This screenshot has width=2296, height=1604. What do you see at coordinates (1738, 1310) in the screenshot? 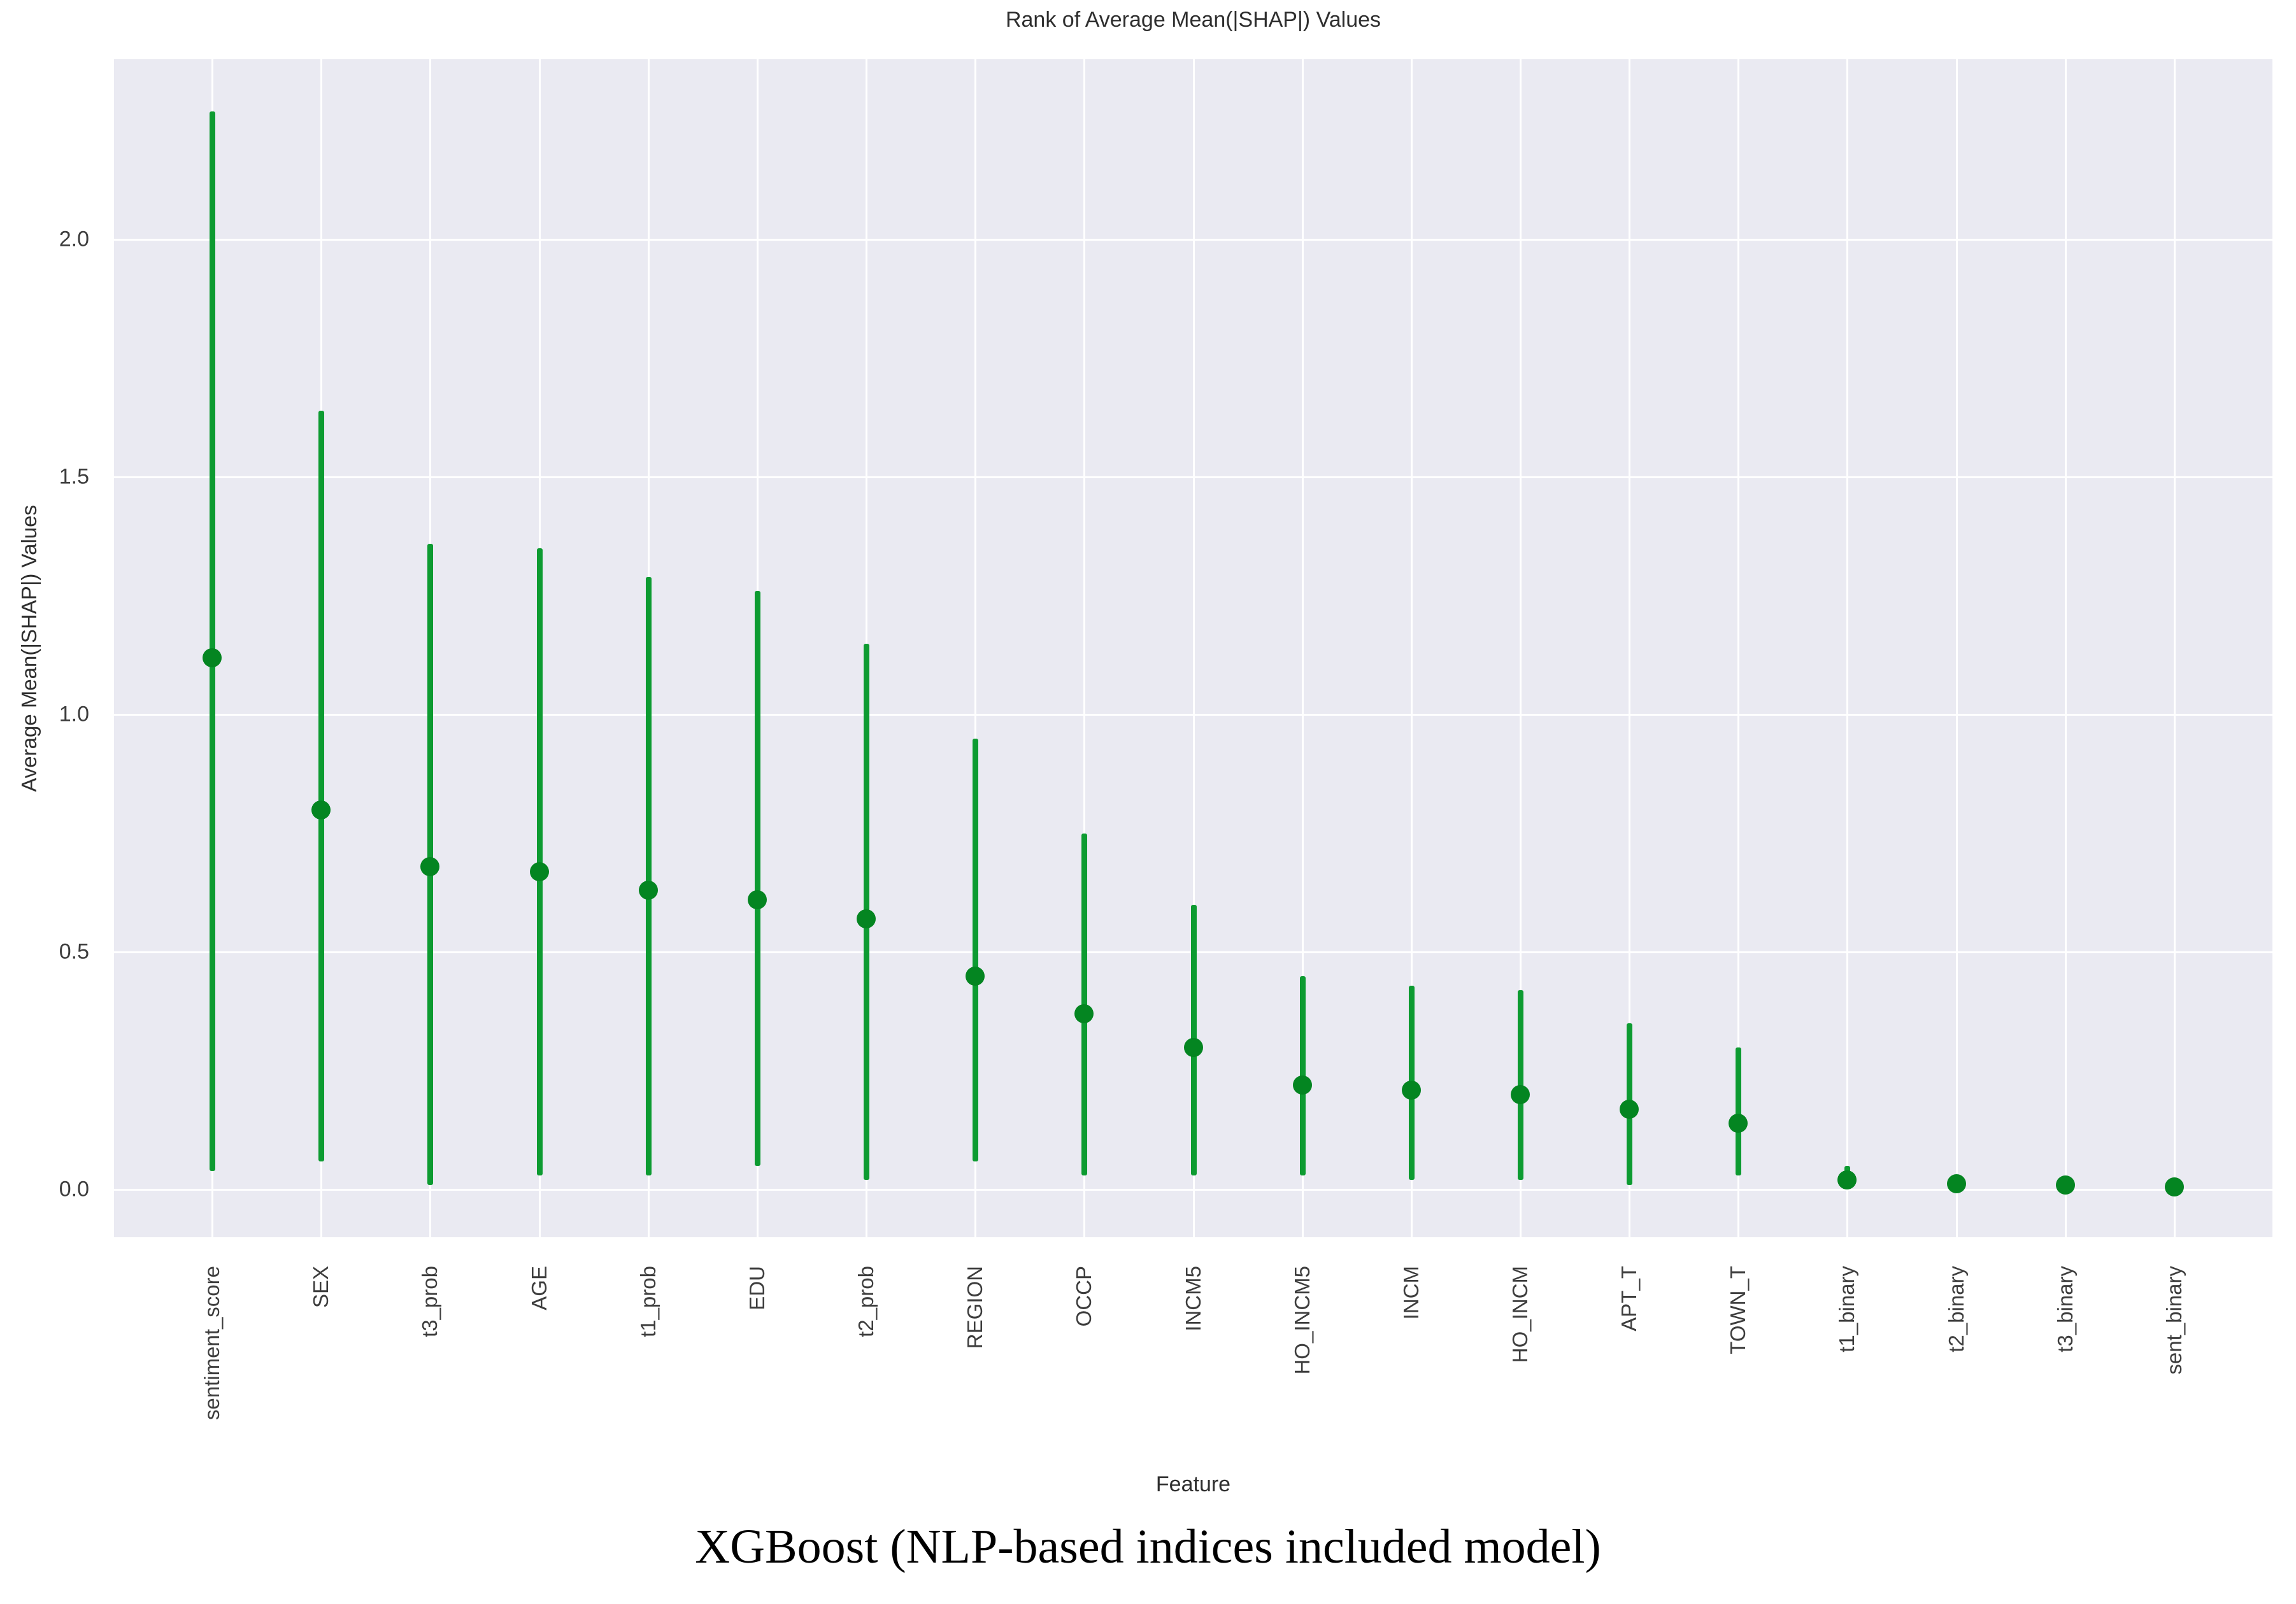
I see `x-tick-label: TOWN_T` at bounding box center [1738, 1310].